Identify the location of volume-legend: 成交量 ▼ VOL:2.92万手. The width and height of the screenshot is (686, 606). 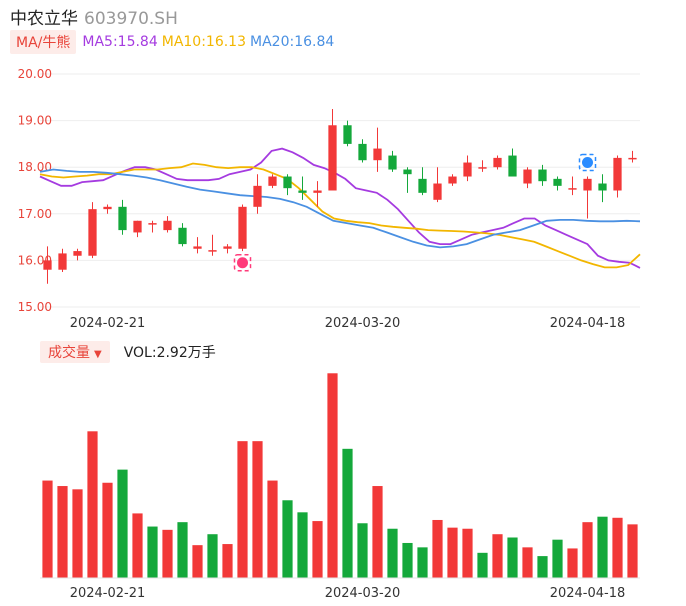
(128, 352).